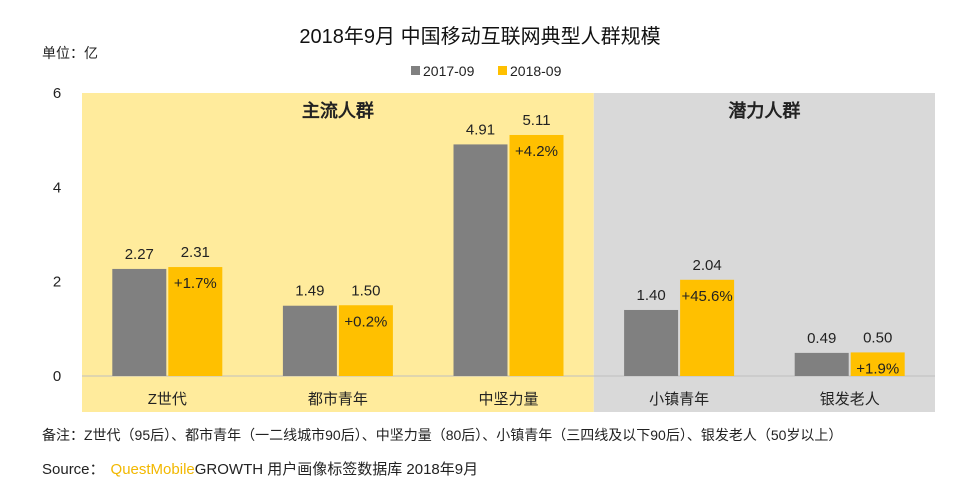 The width and height of the screenshot is (960, 492). I want to click on source-prefix: Source：, so click(73, 469).